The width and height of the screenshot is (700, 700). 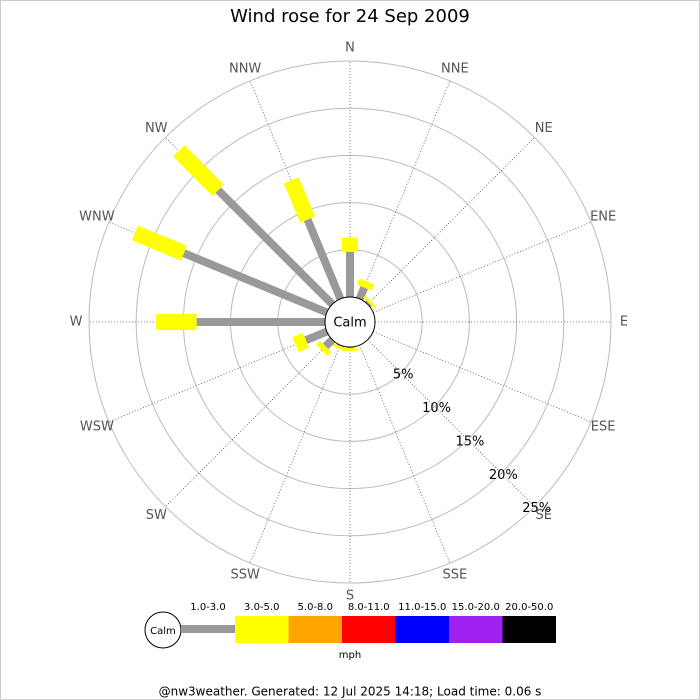 What do you see at coordinates (350, 596) in the screenshot?
I see `direction-label: S` at bounding box center [350, 596].